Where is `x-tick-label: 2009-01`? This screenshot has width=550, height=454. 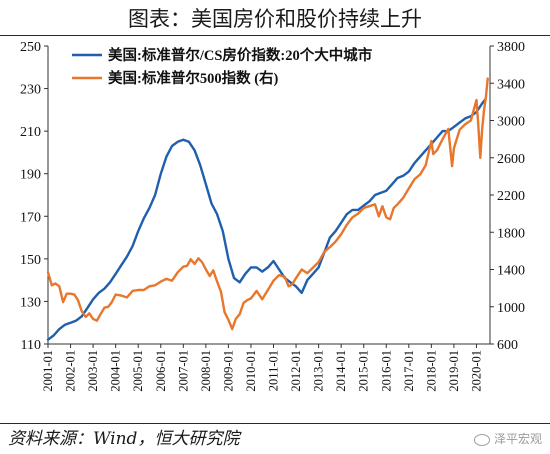
x-tick-label: 2009-01 is located at coordinates (228, 371).